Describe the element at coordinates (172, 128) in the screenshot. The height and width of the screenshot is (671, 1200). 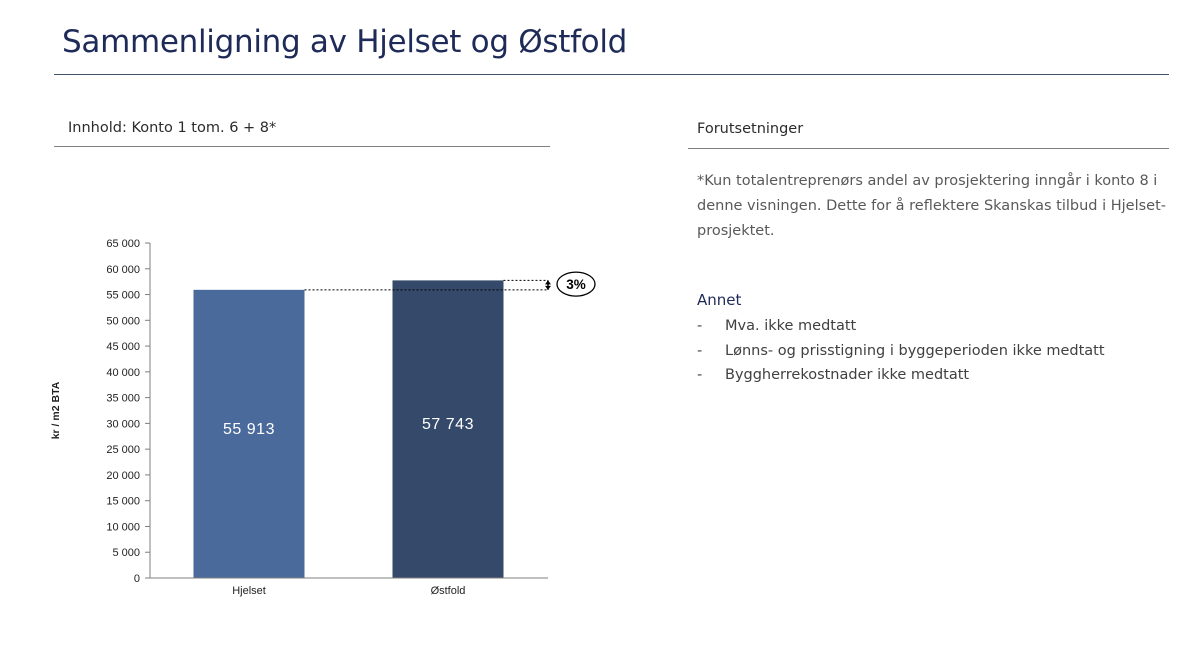
I see `chart-section-heading: Innhold: Konto 1 tom. 6 + 8*` at that location.